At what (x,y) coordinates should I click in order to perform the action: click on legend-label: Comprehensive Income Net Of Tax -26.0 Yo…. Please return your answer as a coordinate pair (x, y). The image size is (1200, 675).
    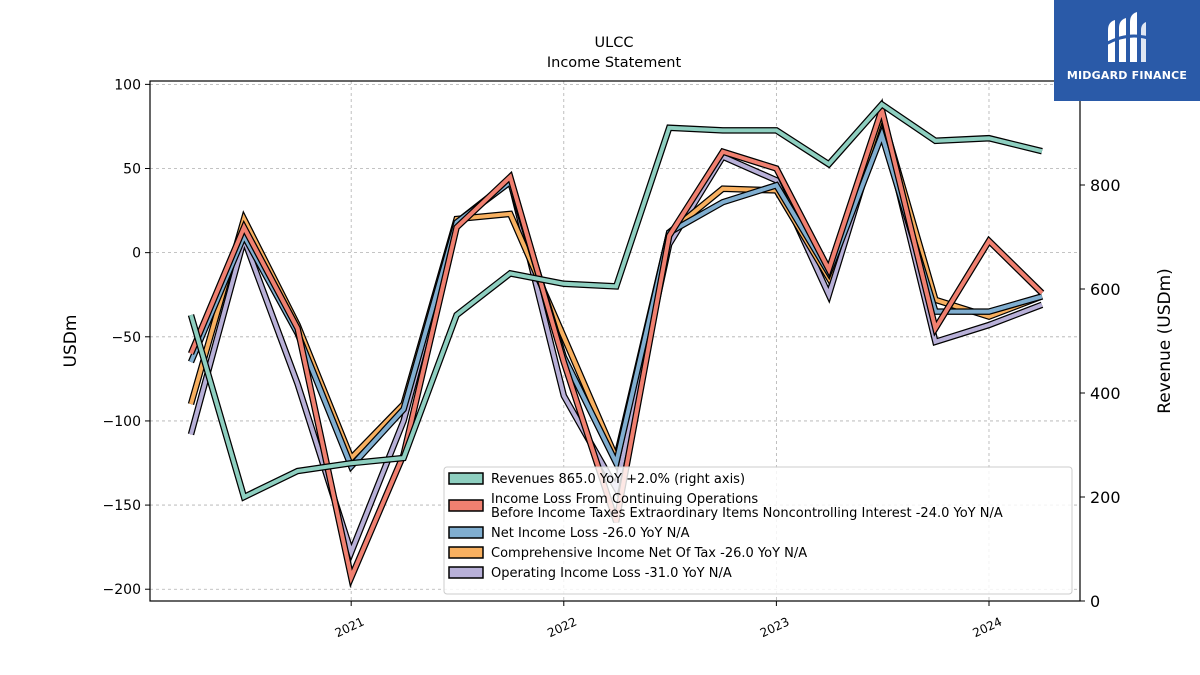
    Looking at the image, I should click on (649, 553).